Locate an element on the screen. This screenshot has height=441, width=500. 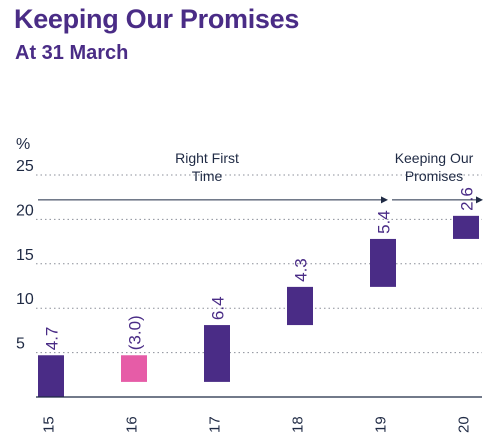
x-tick-label-20: 20 is located at coordinates (464, 424).